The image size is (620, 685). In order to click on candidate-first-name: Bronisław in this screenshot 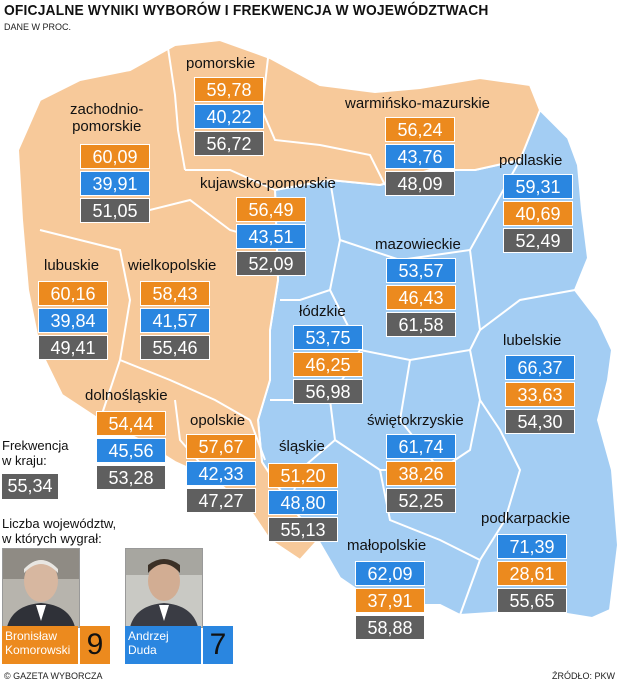, I will do `click(31, 636)`.